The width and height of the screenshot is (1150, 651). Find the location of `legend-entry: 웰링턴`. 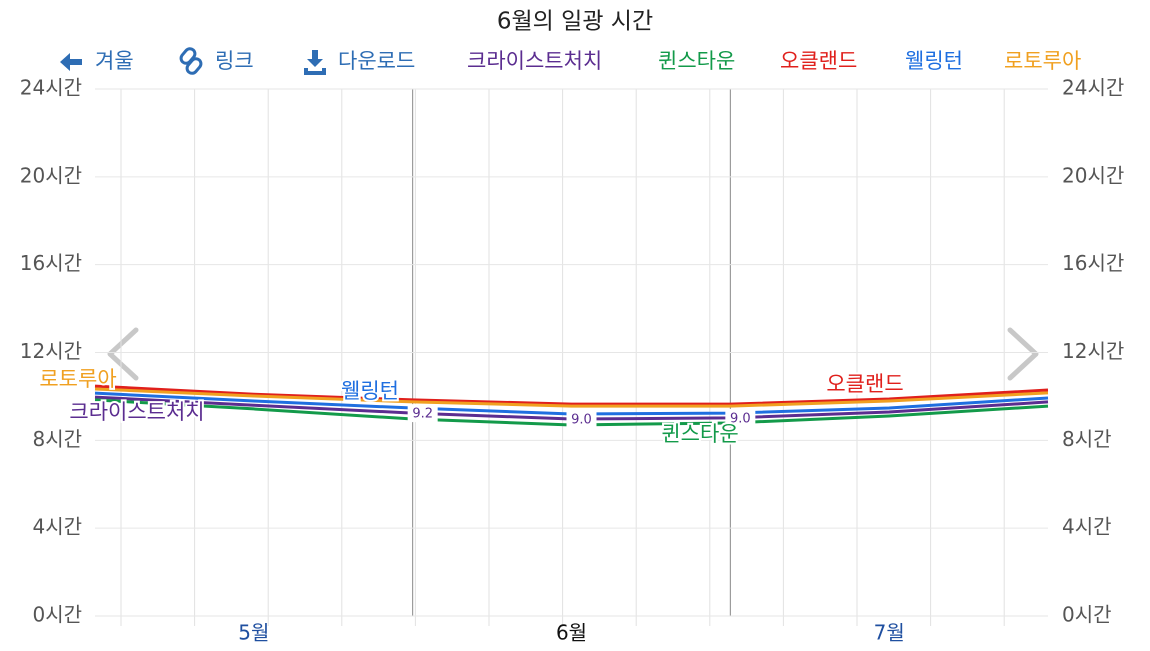

legend-entry: 웰링턴 is located at coordinates (934, 61).